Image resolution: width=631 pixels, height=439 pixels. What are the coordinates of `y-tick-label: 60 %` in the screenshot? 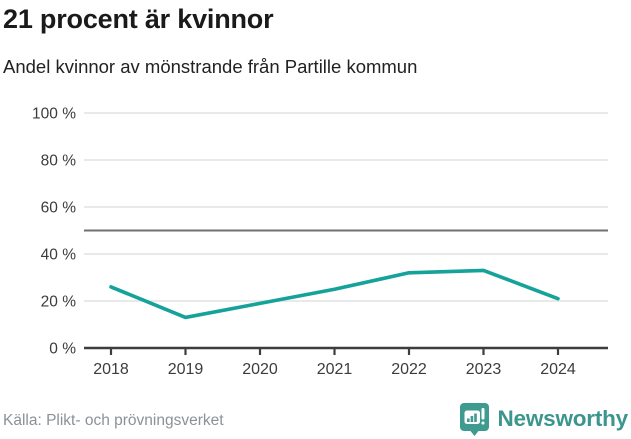 It's located at (59, 208).